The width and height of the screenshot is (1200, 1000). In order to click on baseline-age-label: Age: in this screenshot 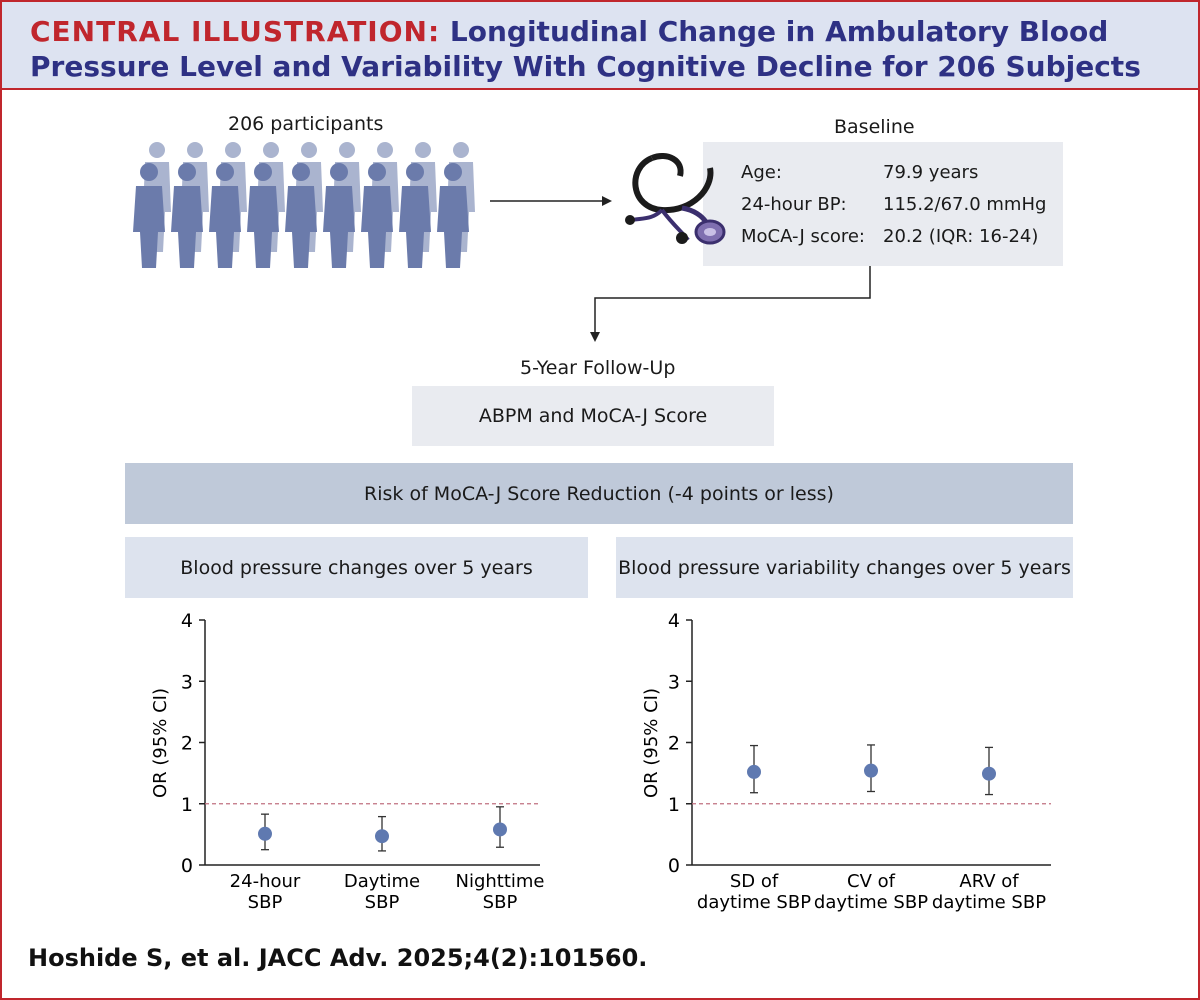, I will do `click(761, 172)`.